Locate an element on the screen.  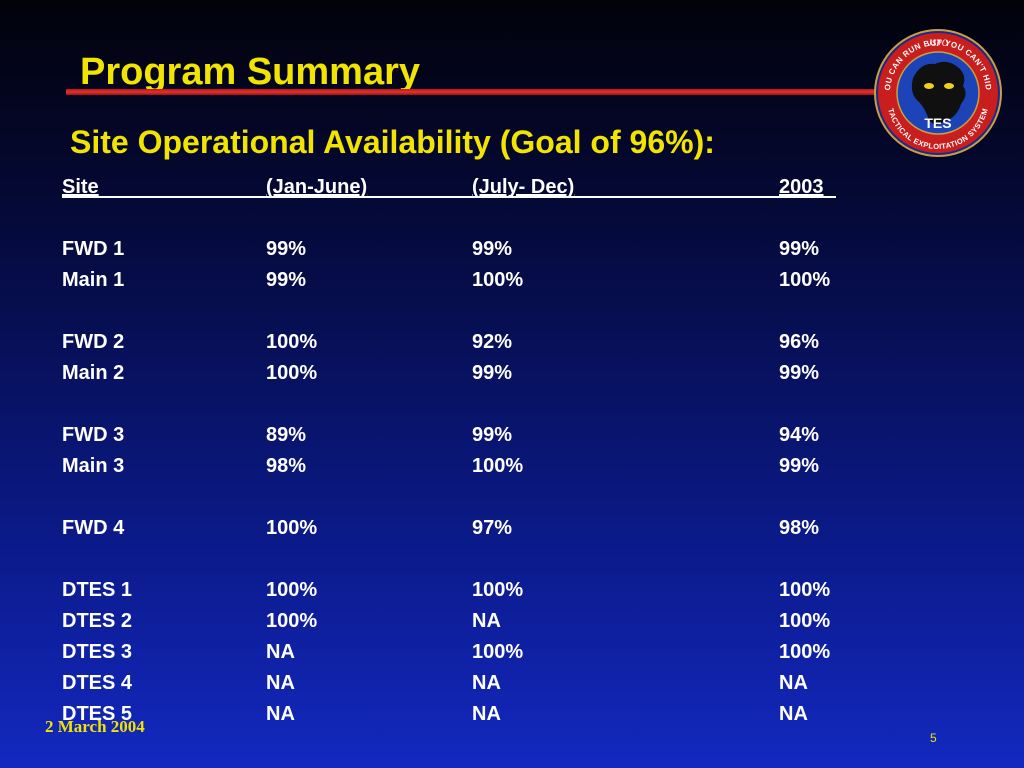
table-row: FWD 1 99% 99% 99% is located at coordinates (462, 249).